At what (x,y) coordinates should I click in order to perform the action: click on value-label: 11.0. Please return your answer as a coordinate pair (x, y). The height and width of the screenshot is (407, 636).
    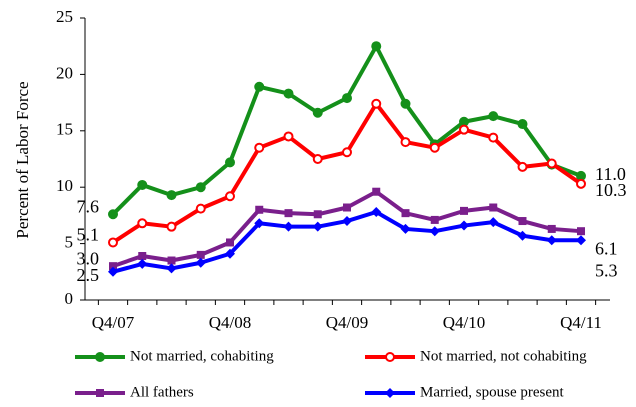
    Looking at the image, I should click on (610, 174).